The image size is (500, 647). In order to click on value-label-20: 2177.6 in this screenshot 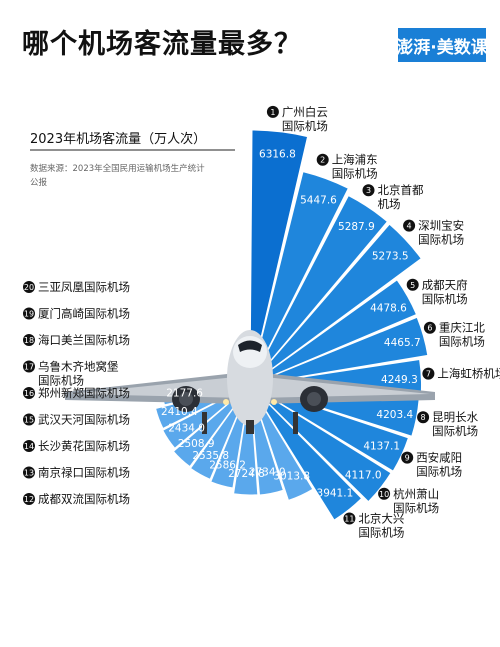, I will do `click(184, 394)`.